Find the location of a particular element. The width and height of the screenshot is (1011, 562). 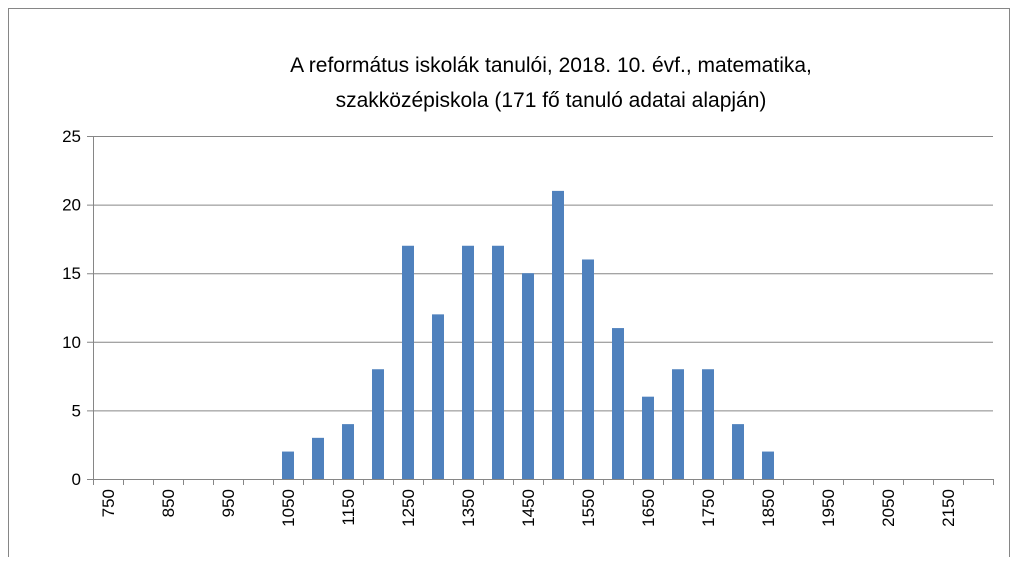

x-tick-label: 1050 is located at coordinates (288, 508).